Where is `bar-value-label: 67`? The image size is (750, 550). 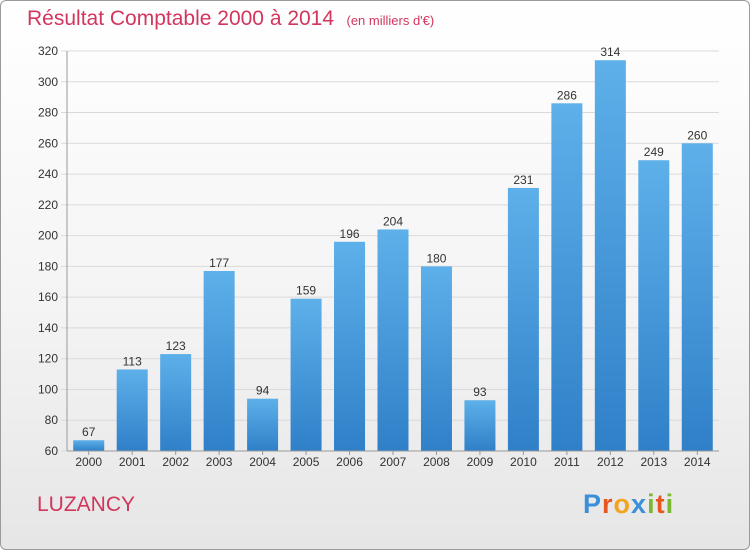 bar-value-label: 67 is located at coordinates (89, 432).